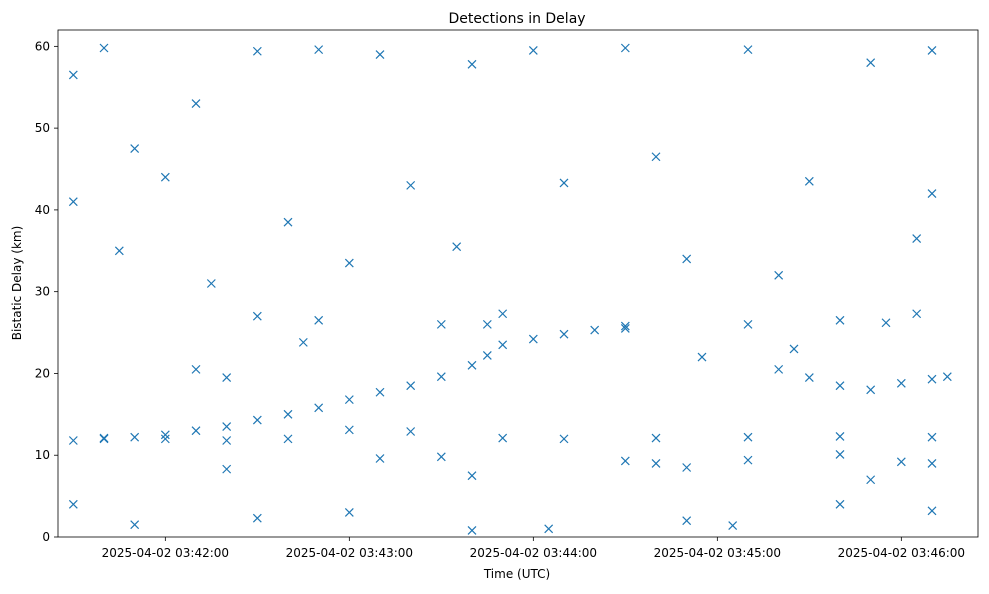  I want to click on x-tick-label: 2025-04-02 03:43:00, so click(349, 553).